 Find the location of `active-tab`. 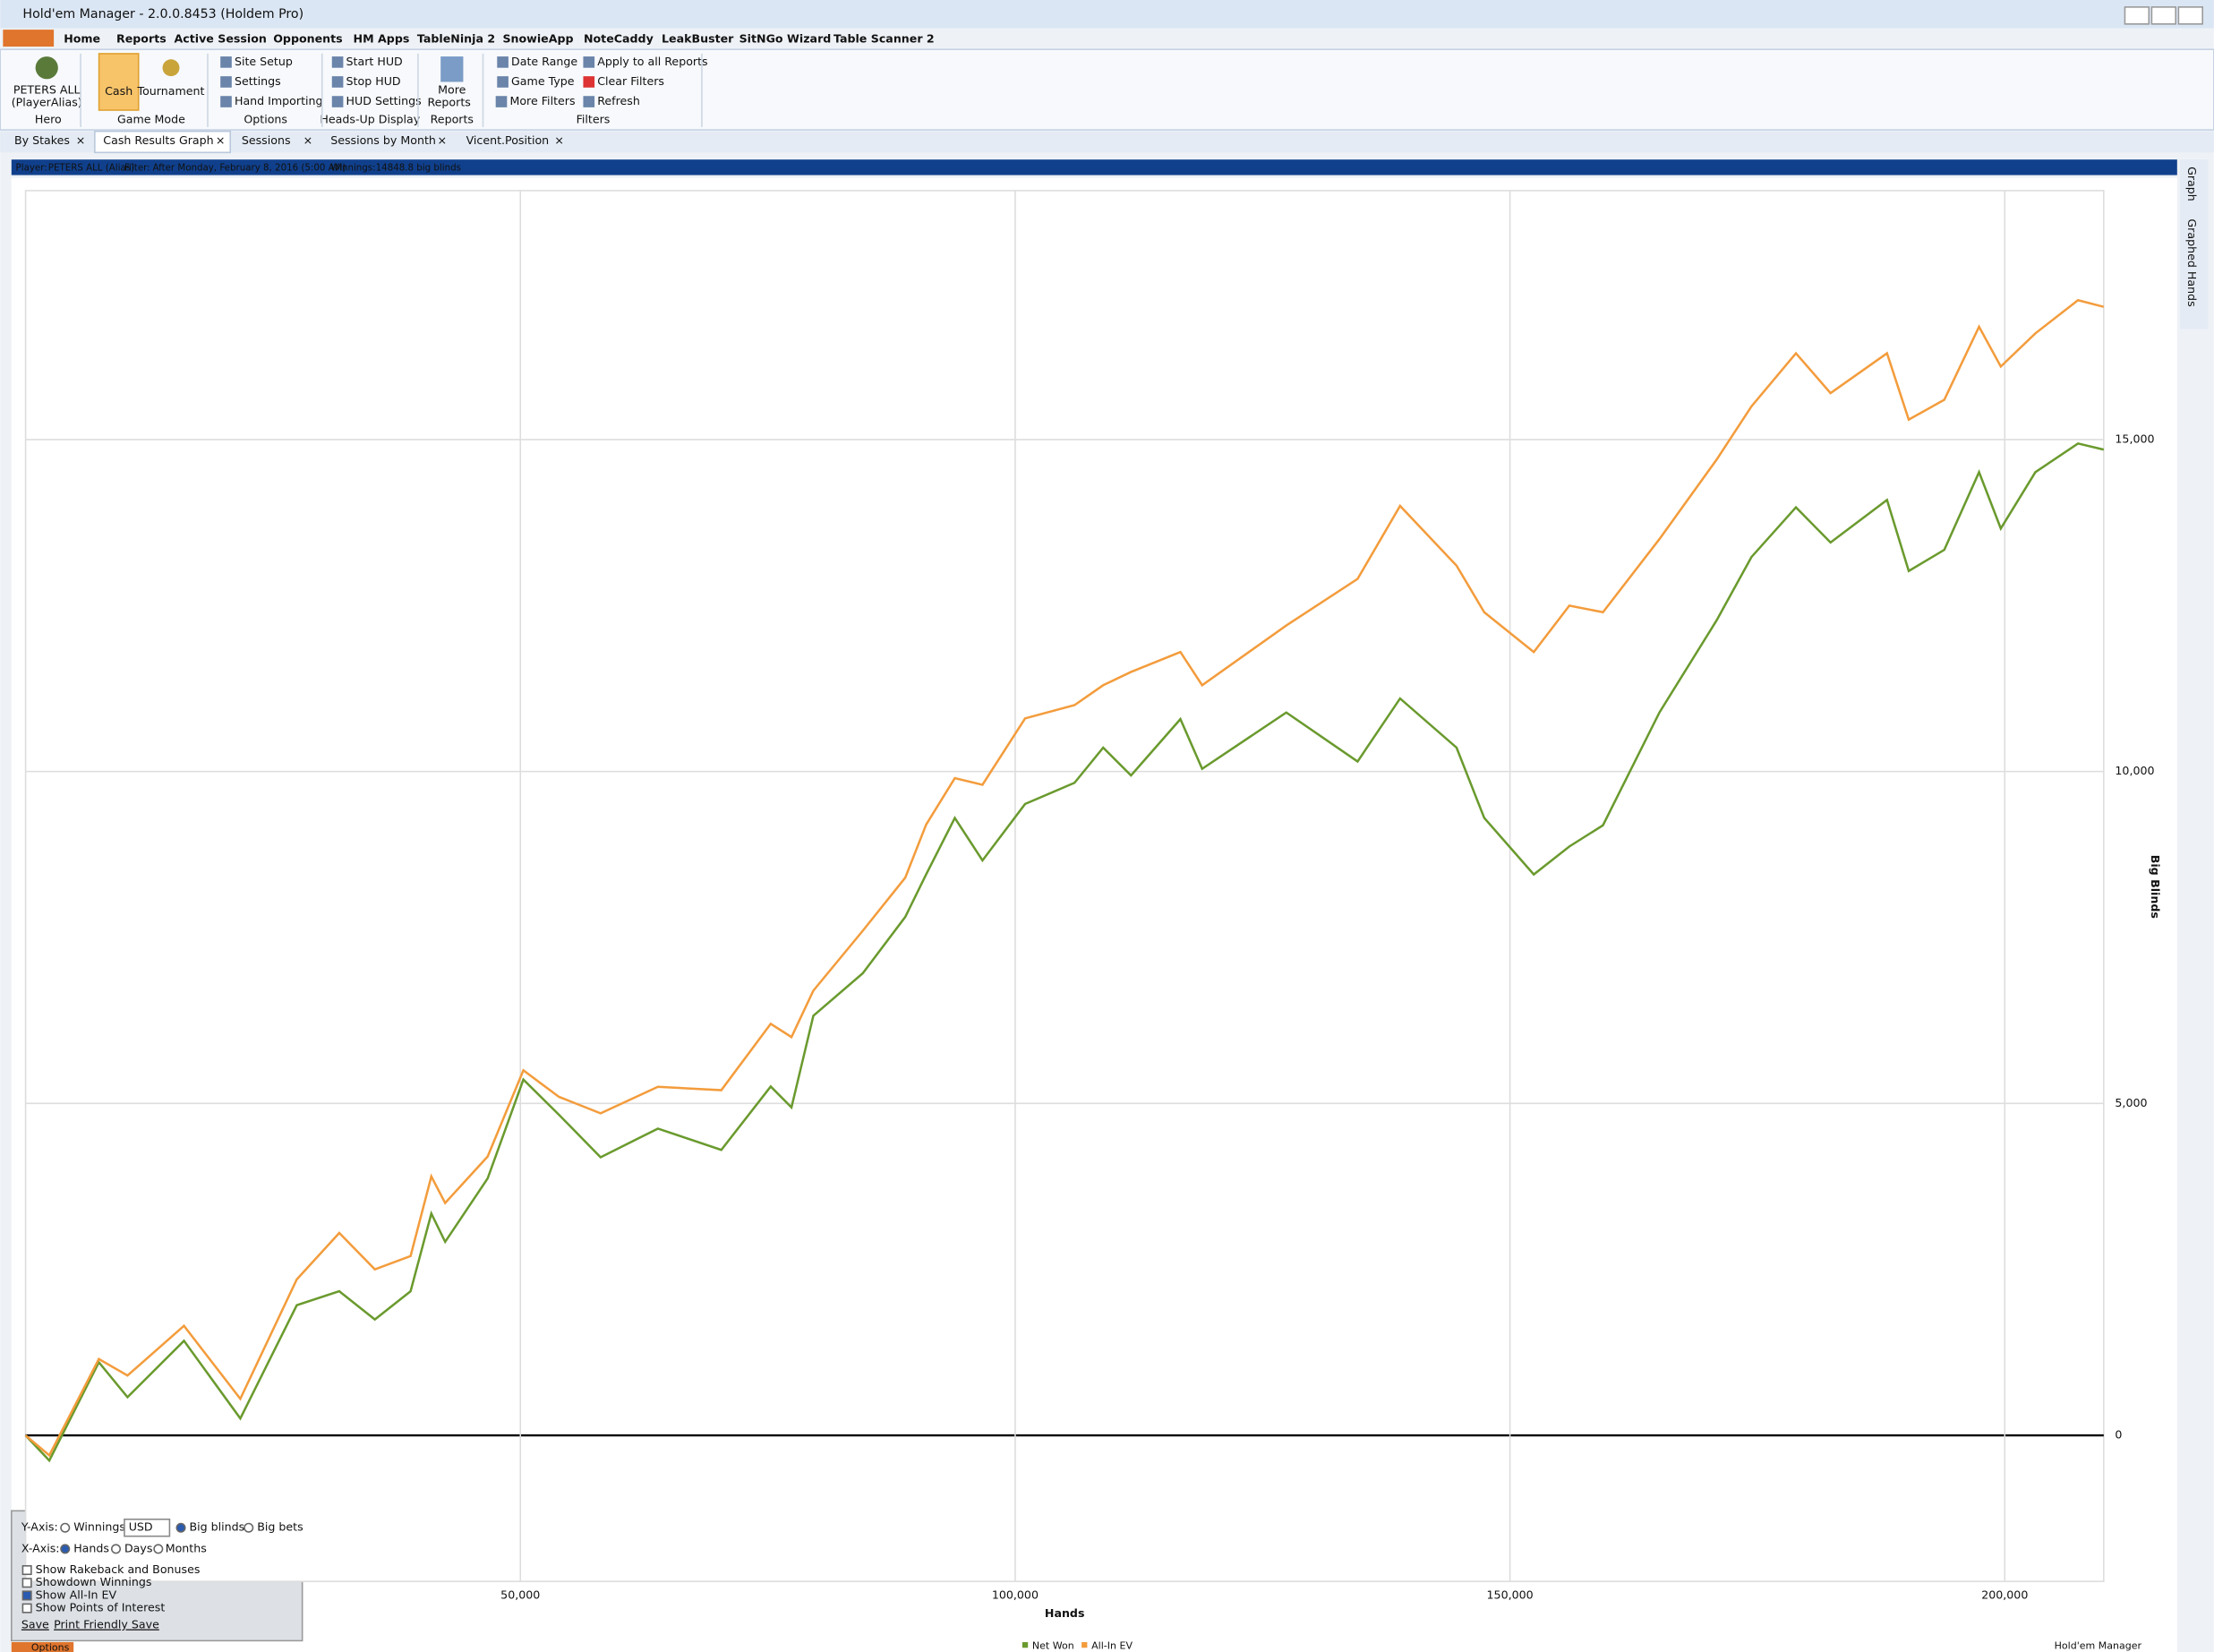

active-tab is located at coordinates (163, 142).